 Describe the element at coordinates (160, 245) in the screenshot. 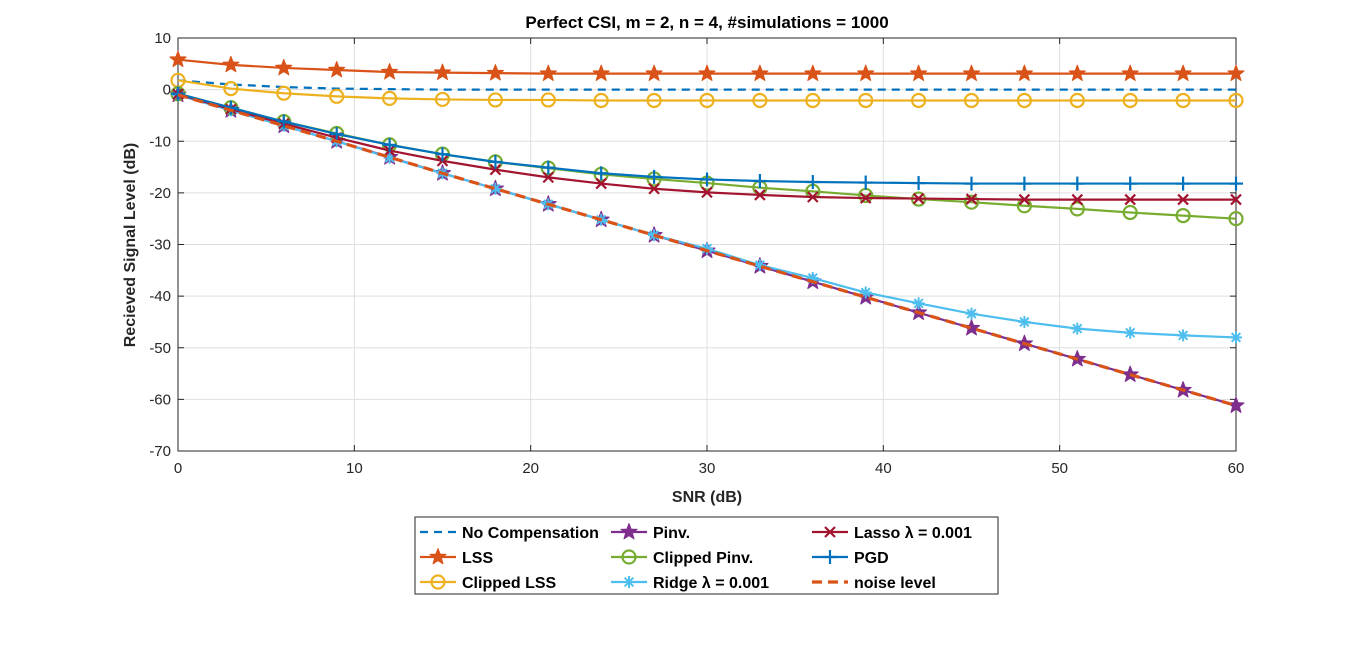

I see `y-tick-label: -30` at that location.